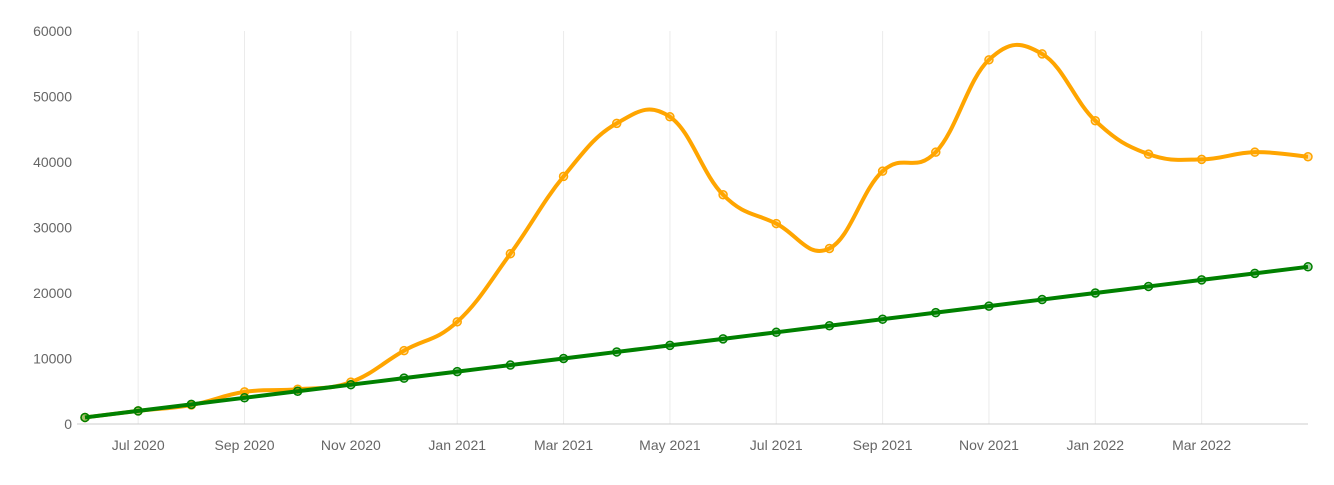 Image resolution: width=1334 pixels, height=485 pixels. What do you see at coordinates (52, 162) in the screenshot?
I see `y-tick-label: 40000` at bounding box center [52, 162].